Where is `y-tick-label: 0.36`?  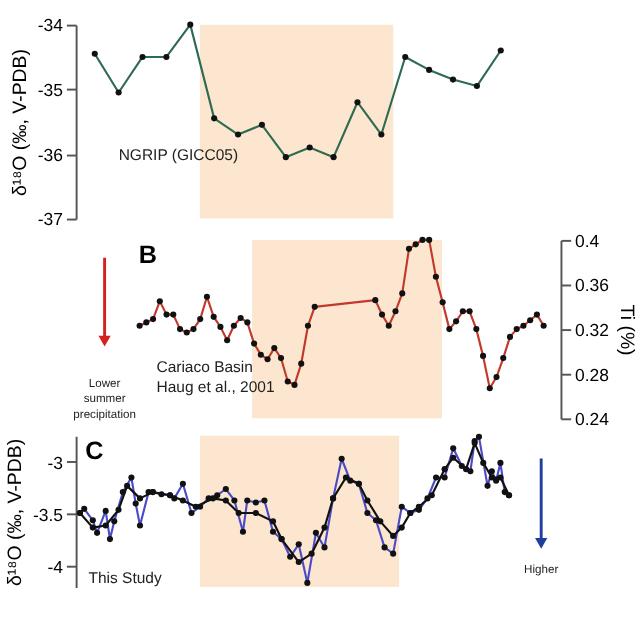
y-tick-label: 0.36 is located at coordinates (592, 285).